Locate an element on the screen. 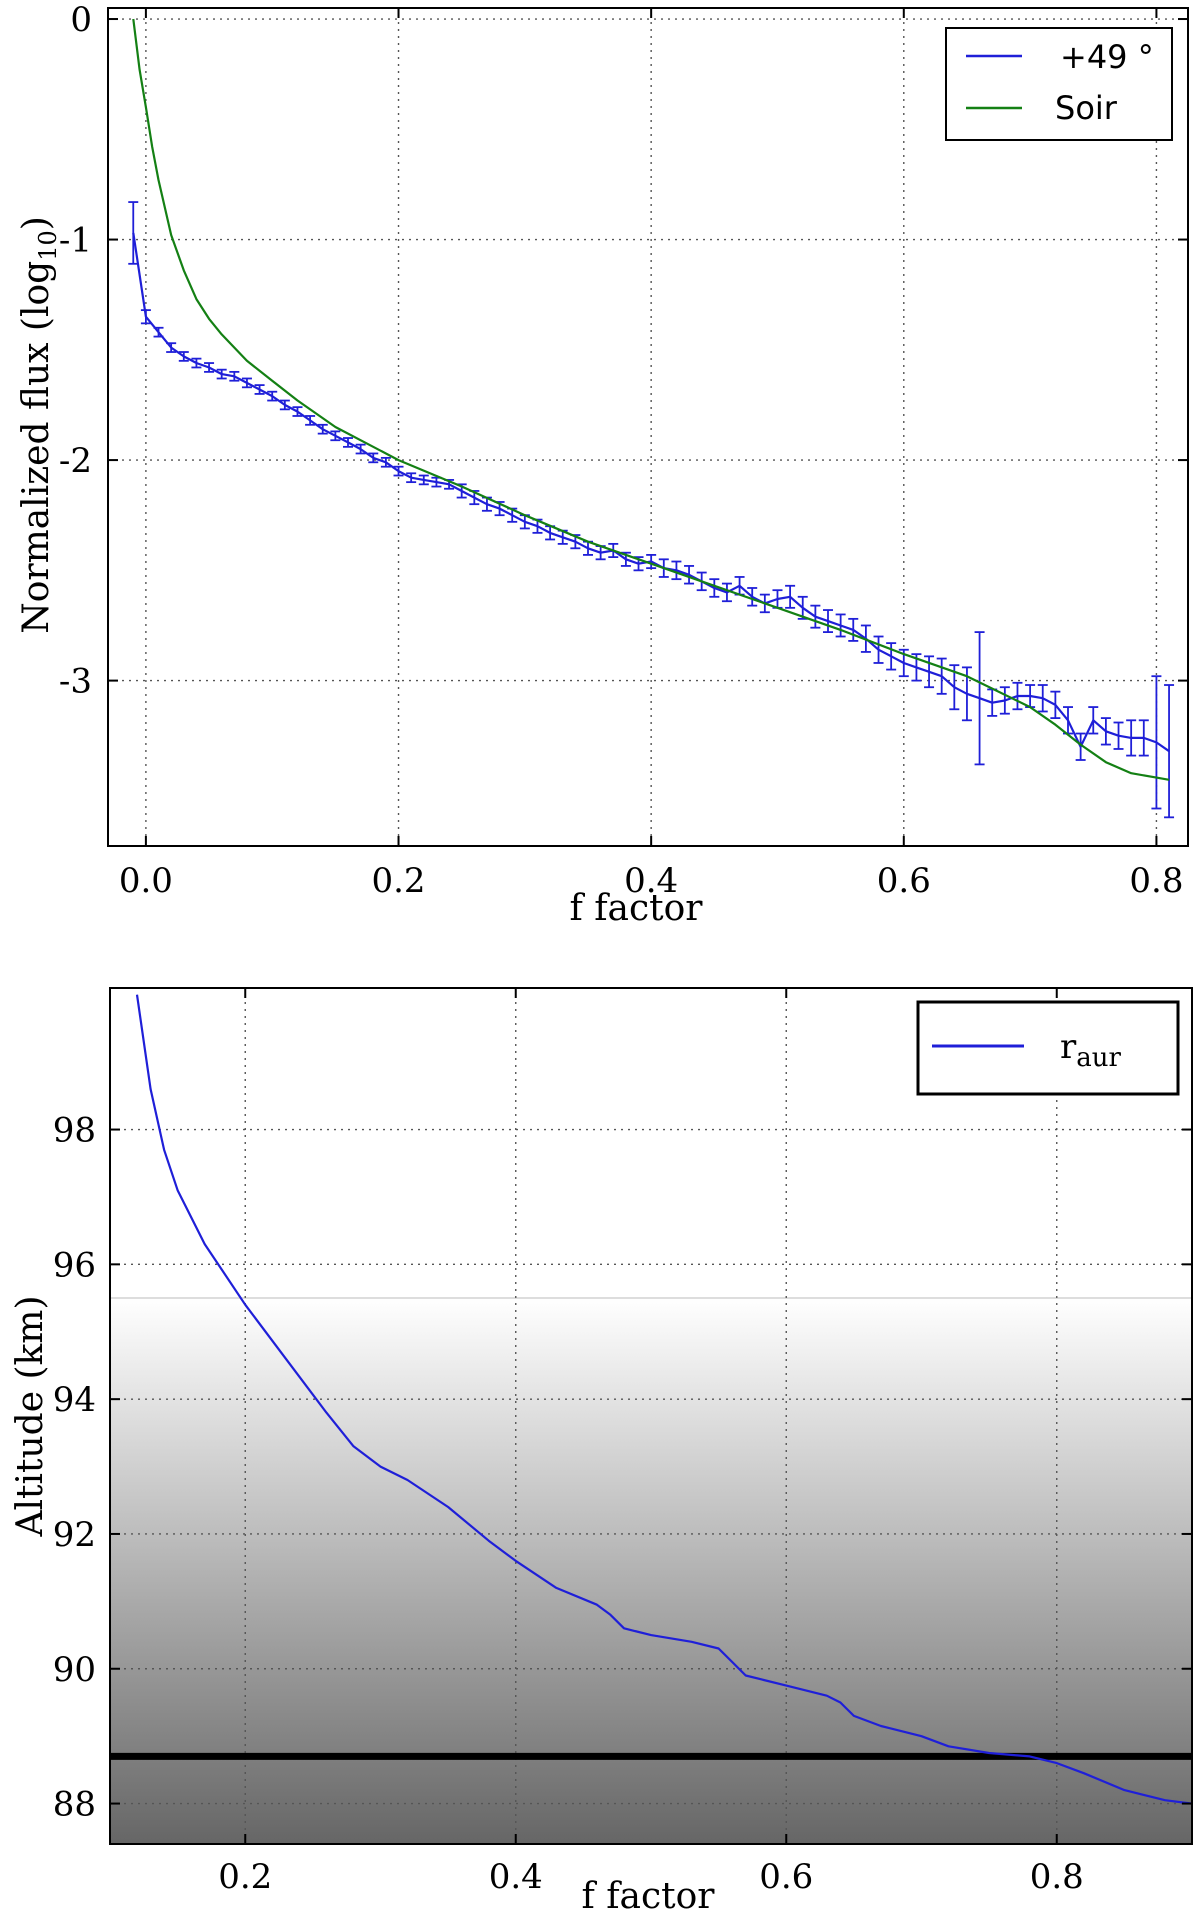 This screenshot has height=1922, width=1200. altitude-y-axis-label: Altitude (km) is located at coordinates (30, 1417).